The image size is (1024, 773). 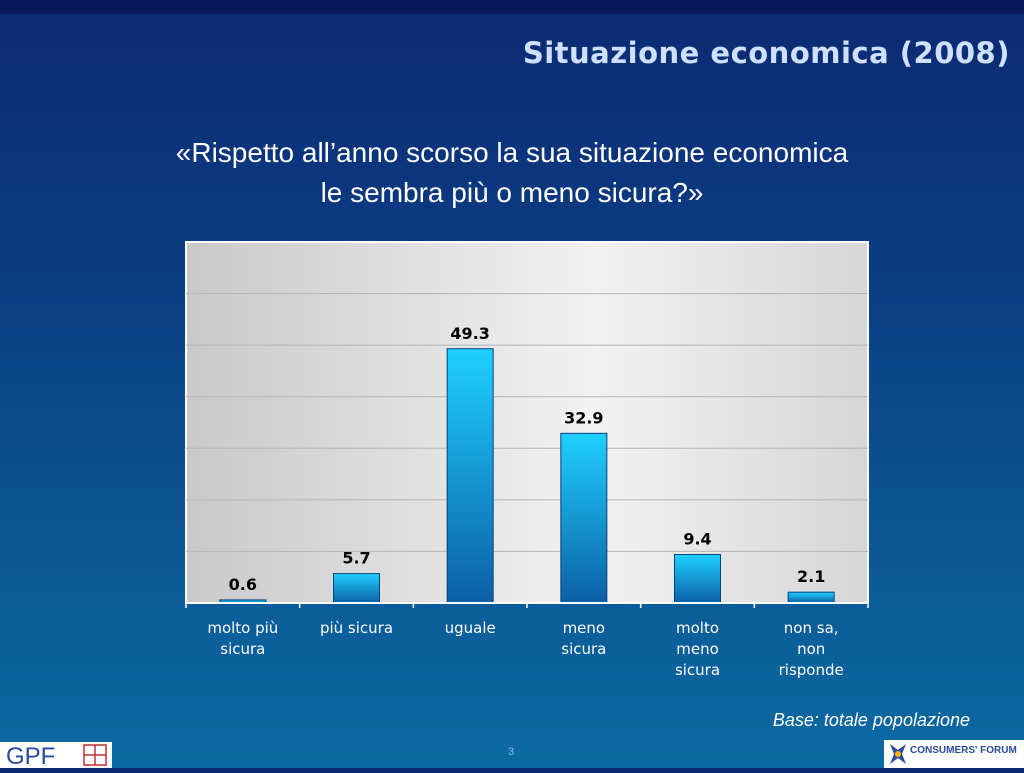 I want to click on data-label: 9.4, so click(x=697, y=539).